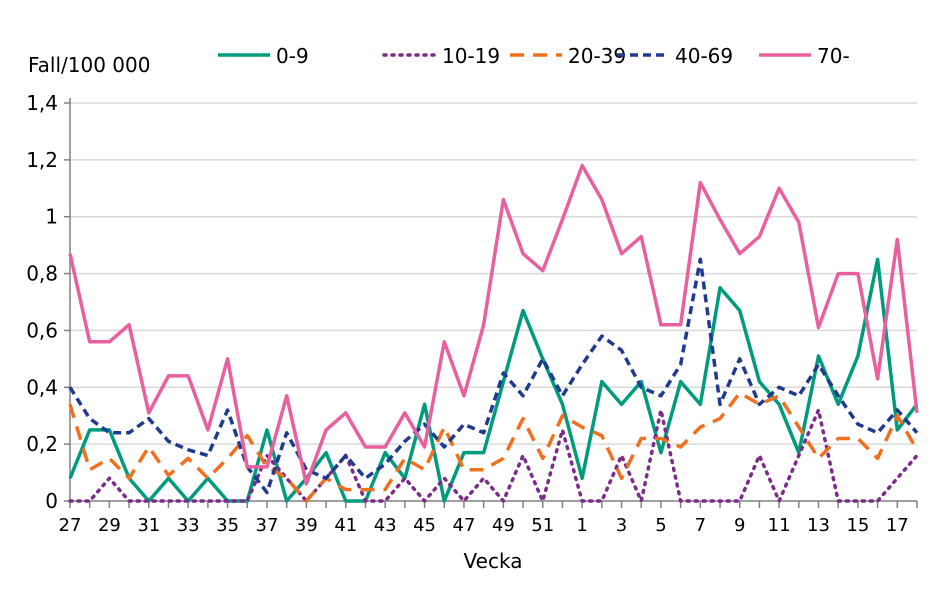 The width and height of the screenshot is (945, 595). What do you see at coordinates (833, 56) in the screenshot?
I see `legend-label: 70-` at bounding box center [833, 56].